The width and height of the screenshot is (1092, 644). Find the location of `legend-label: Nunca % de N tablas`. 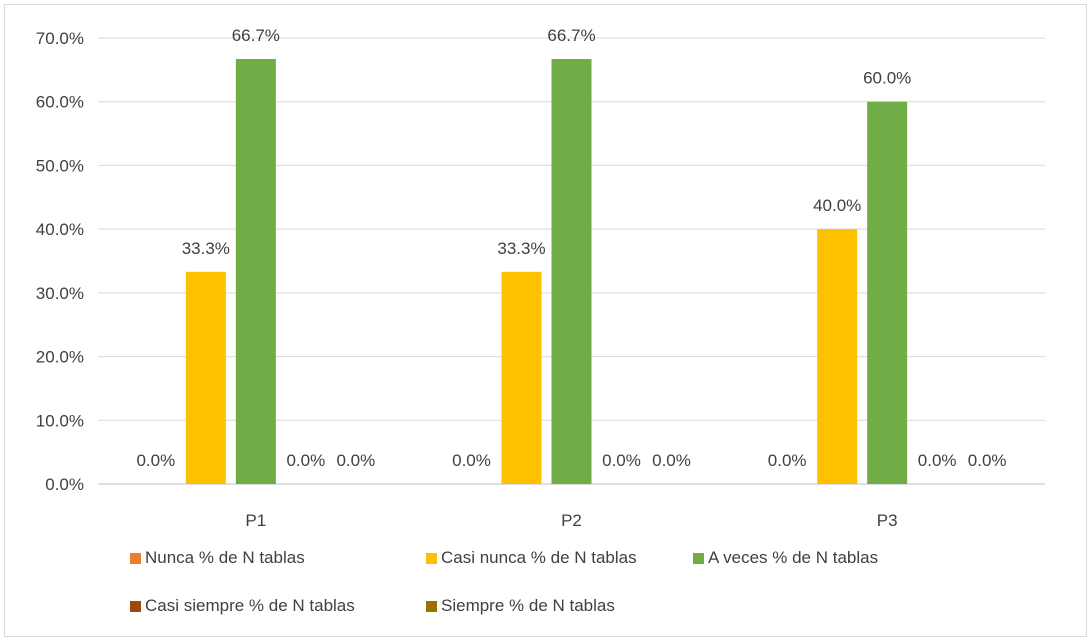

legend-label: Nunca % de N tablas is located at coordinates (225, 557).